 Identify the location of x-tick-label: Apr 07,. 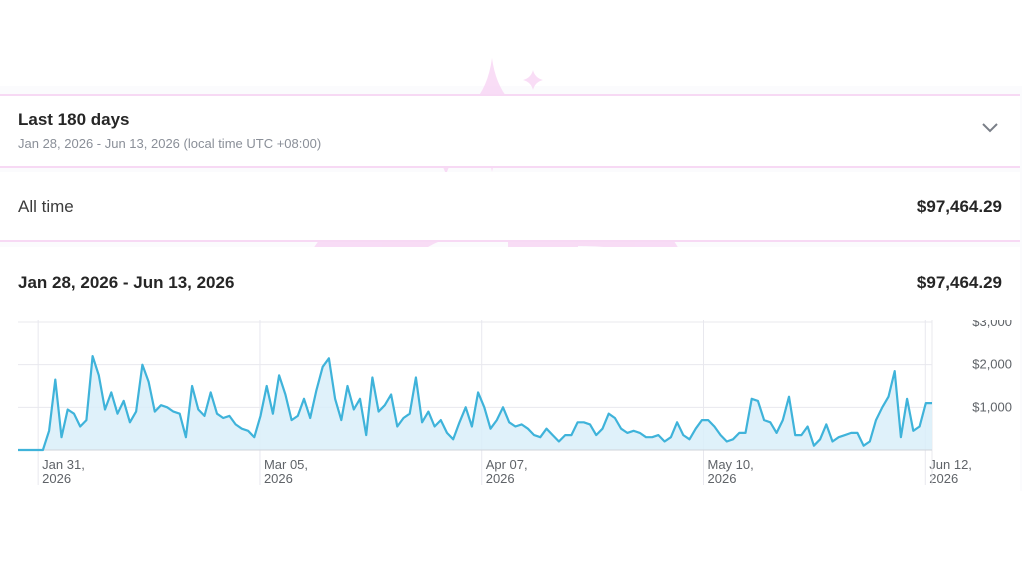
(507, 464).